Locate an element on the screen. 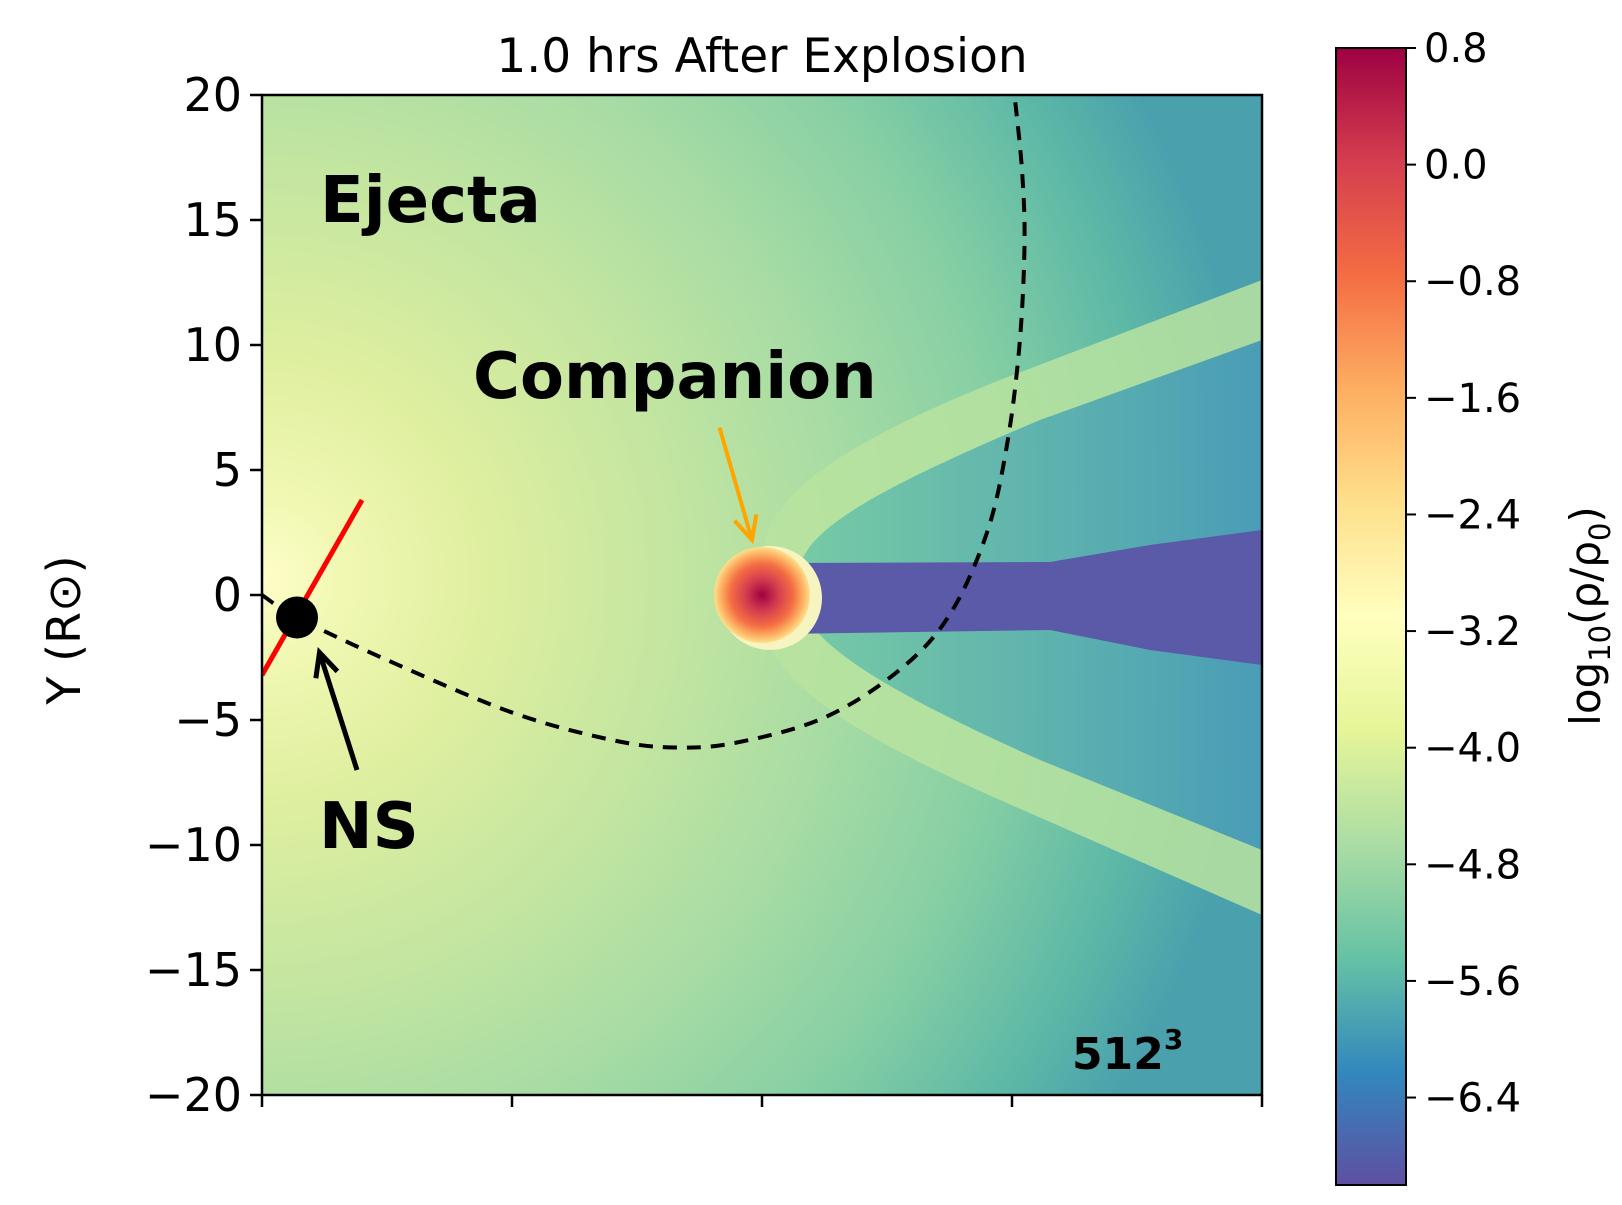 This screenshot has width=1622, height=1205. colorbar-label: log10(ρ/ρ0) is located at coordinates (1589, 616).